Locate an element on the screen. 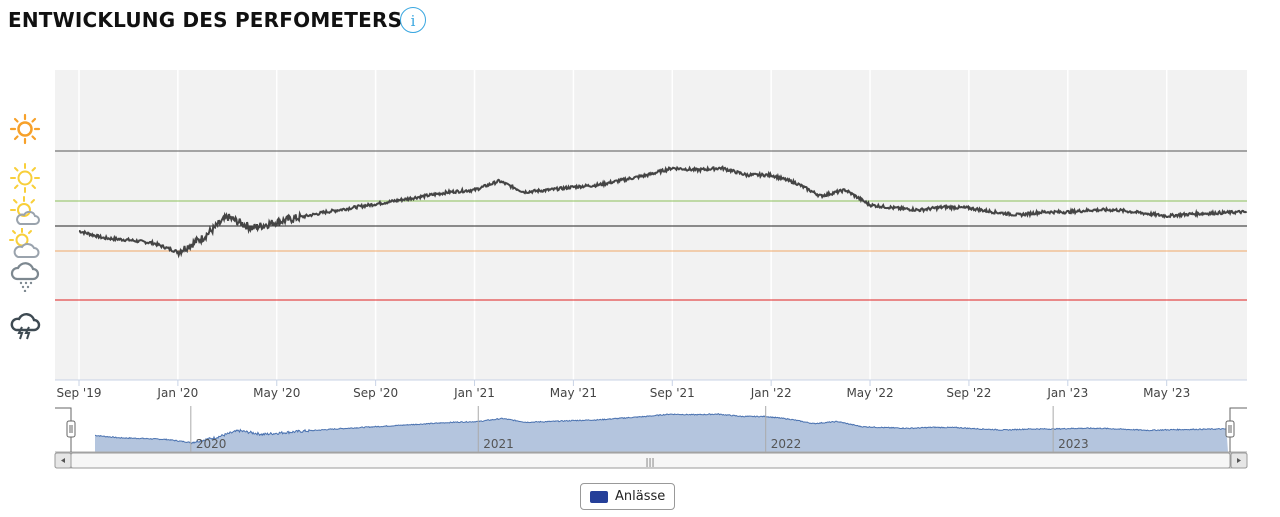 This screenshot has width=1280, height=517. sun-strong-icon is located at coordinates (25, 129).